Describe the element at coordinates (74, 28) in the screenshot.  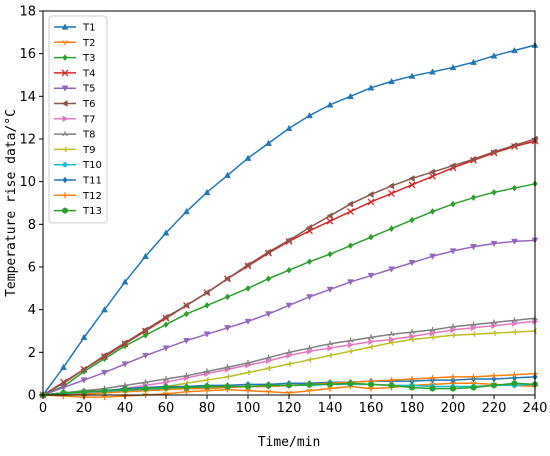
I see `legend-entry: T1` at that location.